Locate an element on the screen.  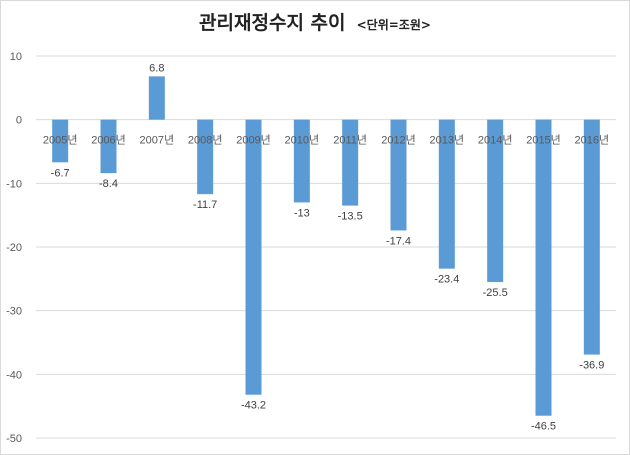
x-category-label: 2010년 is located at coordinates (302, 140).